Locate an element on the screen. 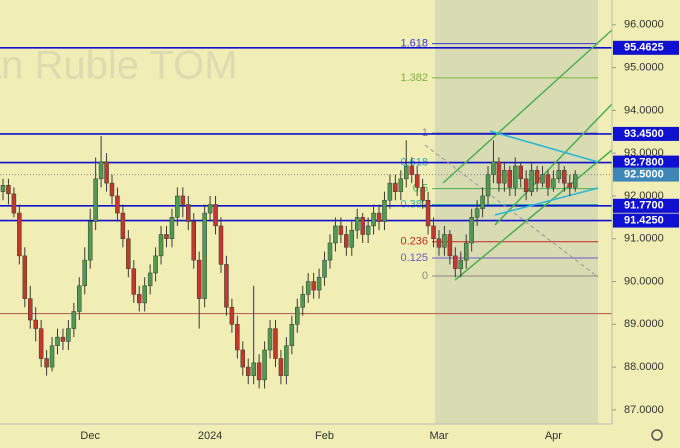 The width and height of the screenshot is (680, 448). y-tick-label: 94.0000 is located at coordinates (644, 110).